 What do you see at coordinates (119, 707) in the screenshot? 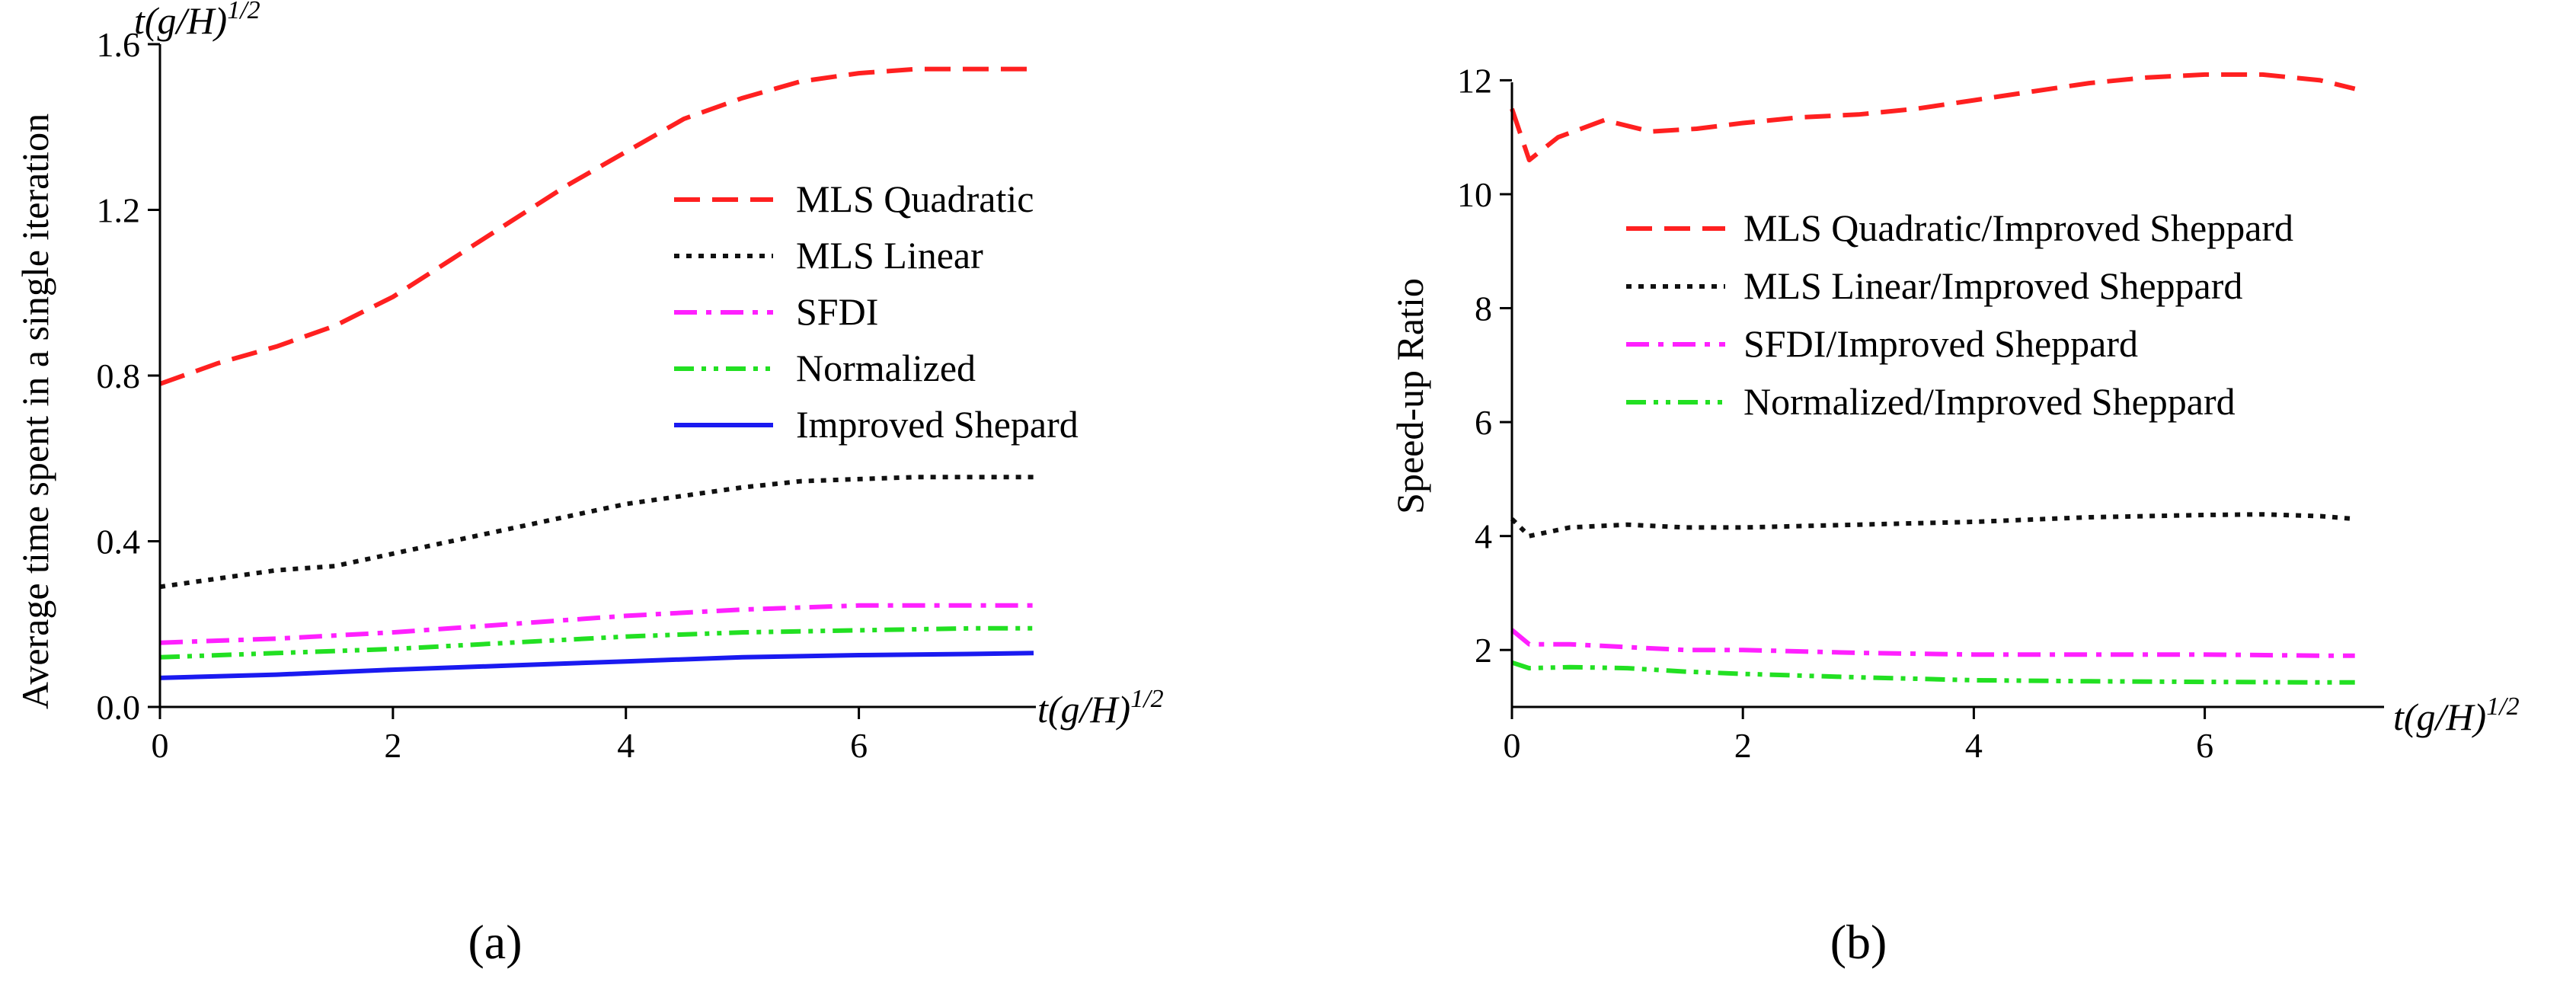
I see `chart-a-y-tick-label: 0.0` at bounding box center [119, 707].